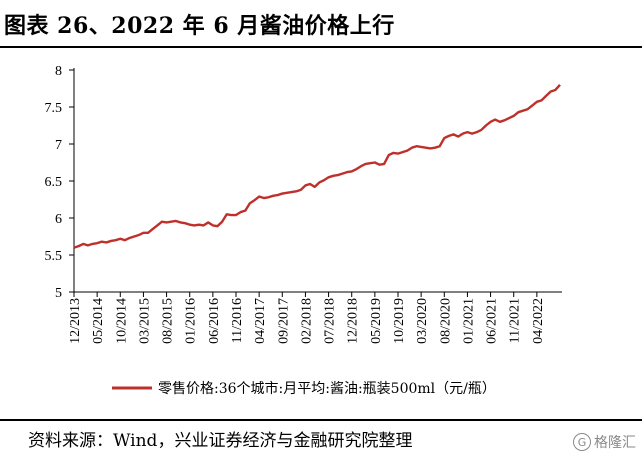 The height and width of the screenshot is (462, 642). I want to click on x-tick-label: 05/2014, so click(98, 321).